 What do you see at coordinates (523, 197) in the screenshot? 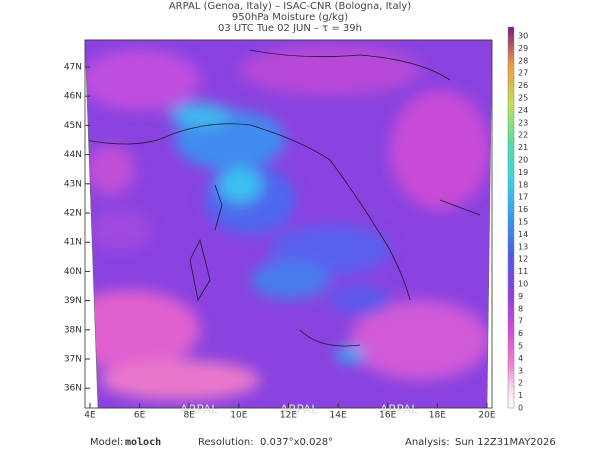
I see `colorbar-label: 17` at bounding box center [523, 197].